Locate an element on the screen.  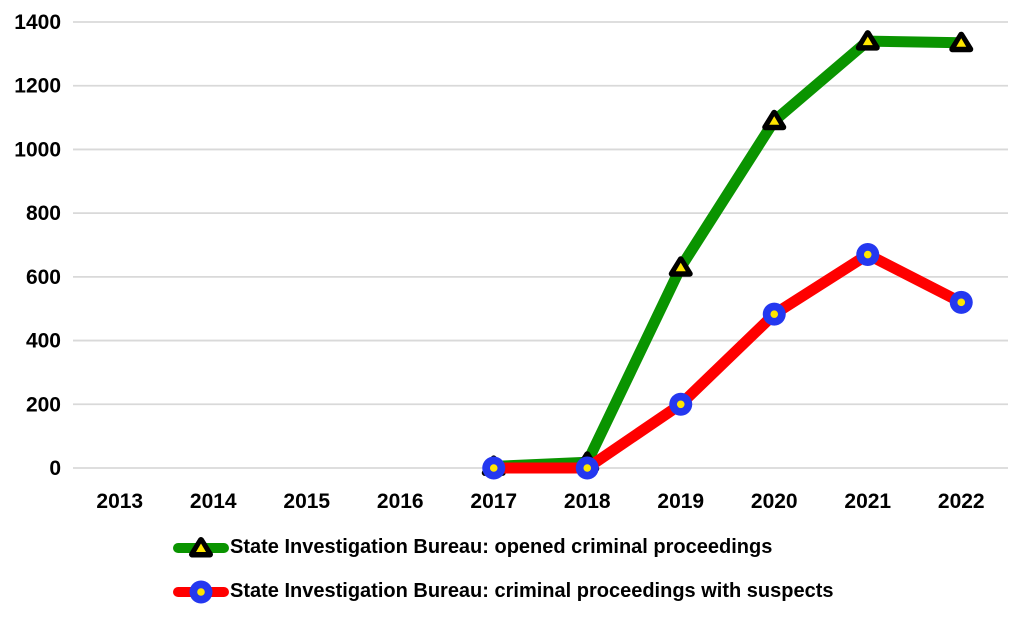
y-tick-label: 1000 is located at coordinates (37, 149).